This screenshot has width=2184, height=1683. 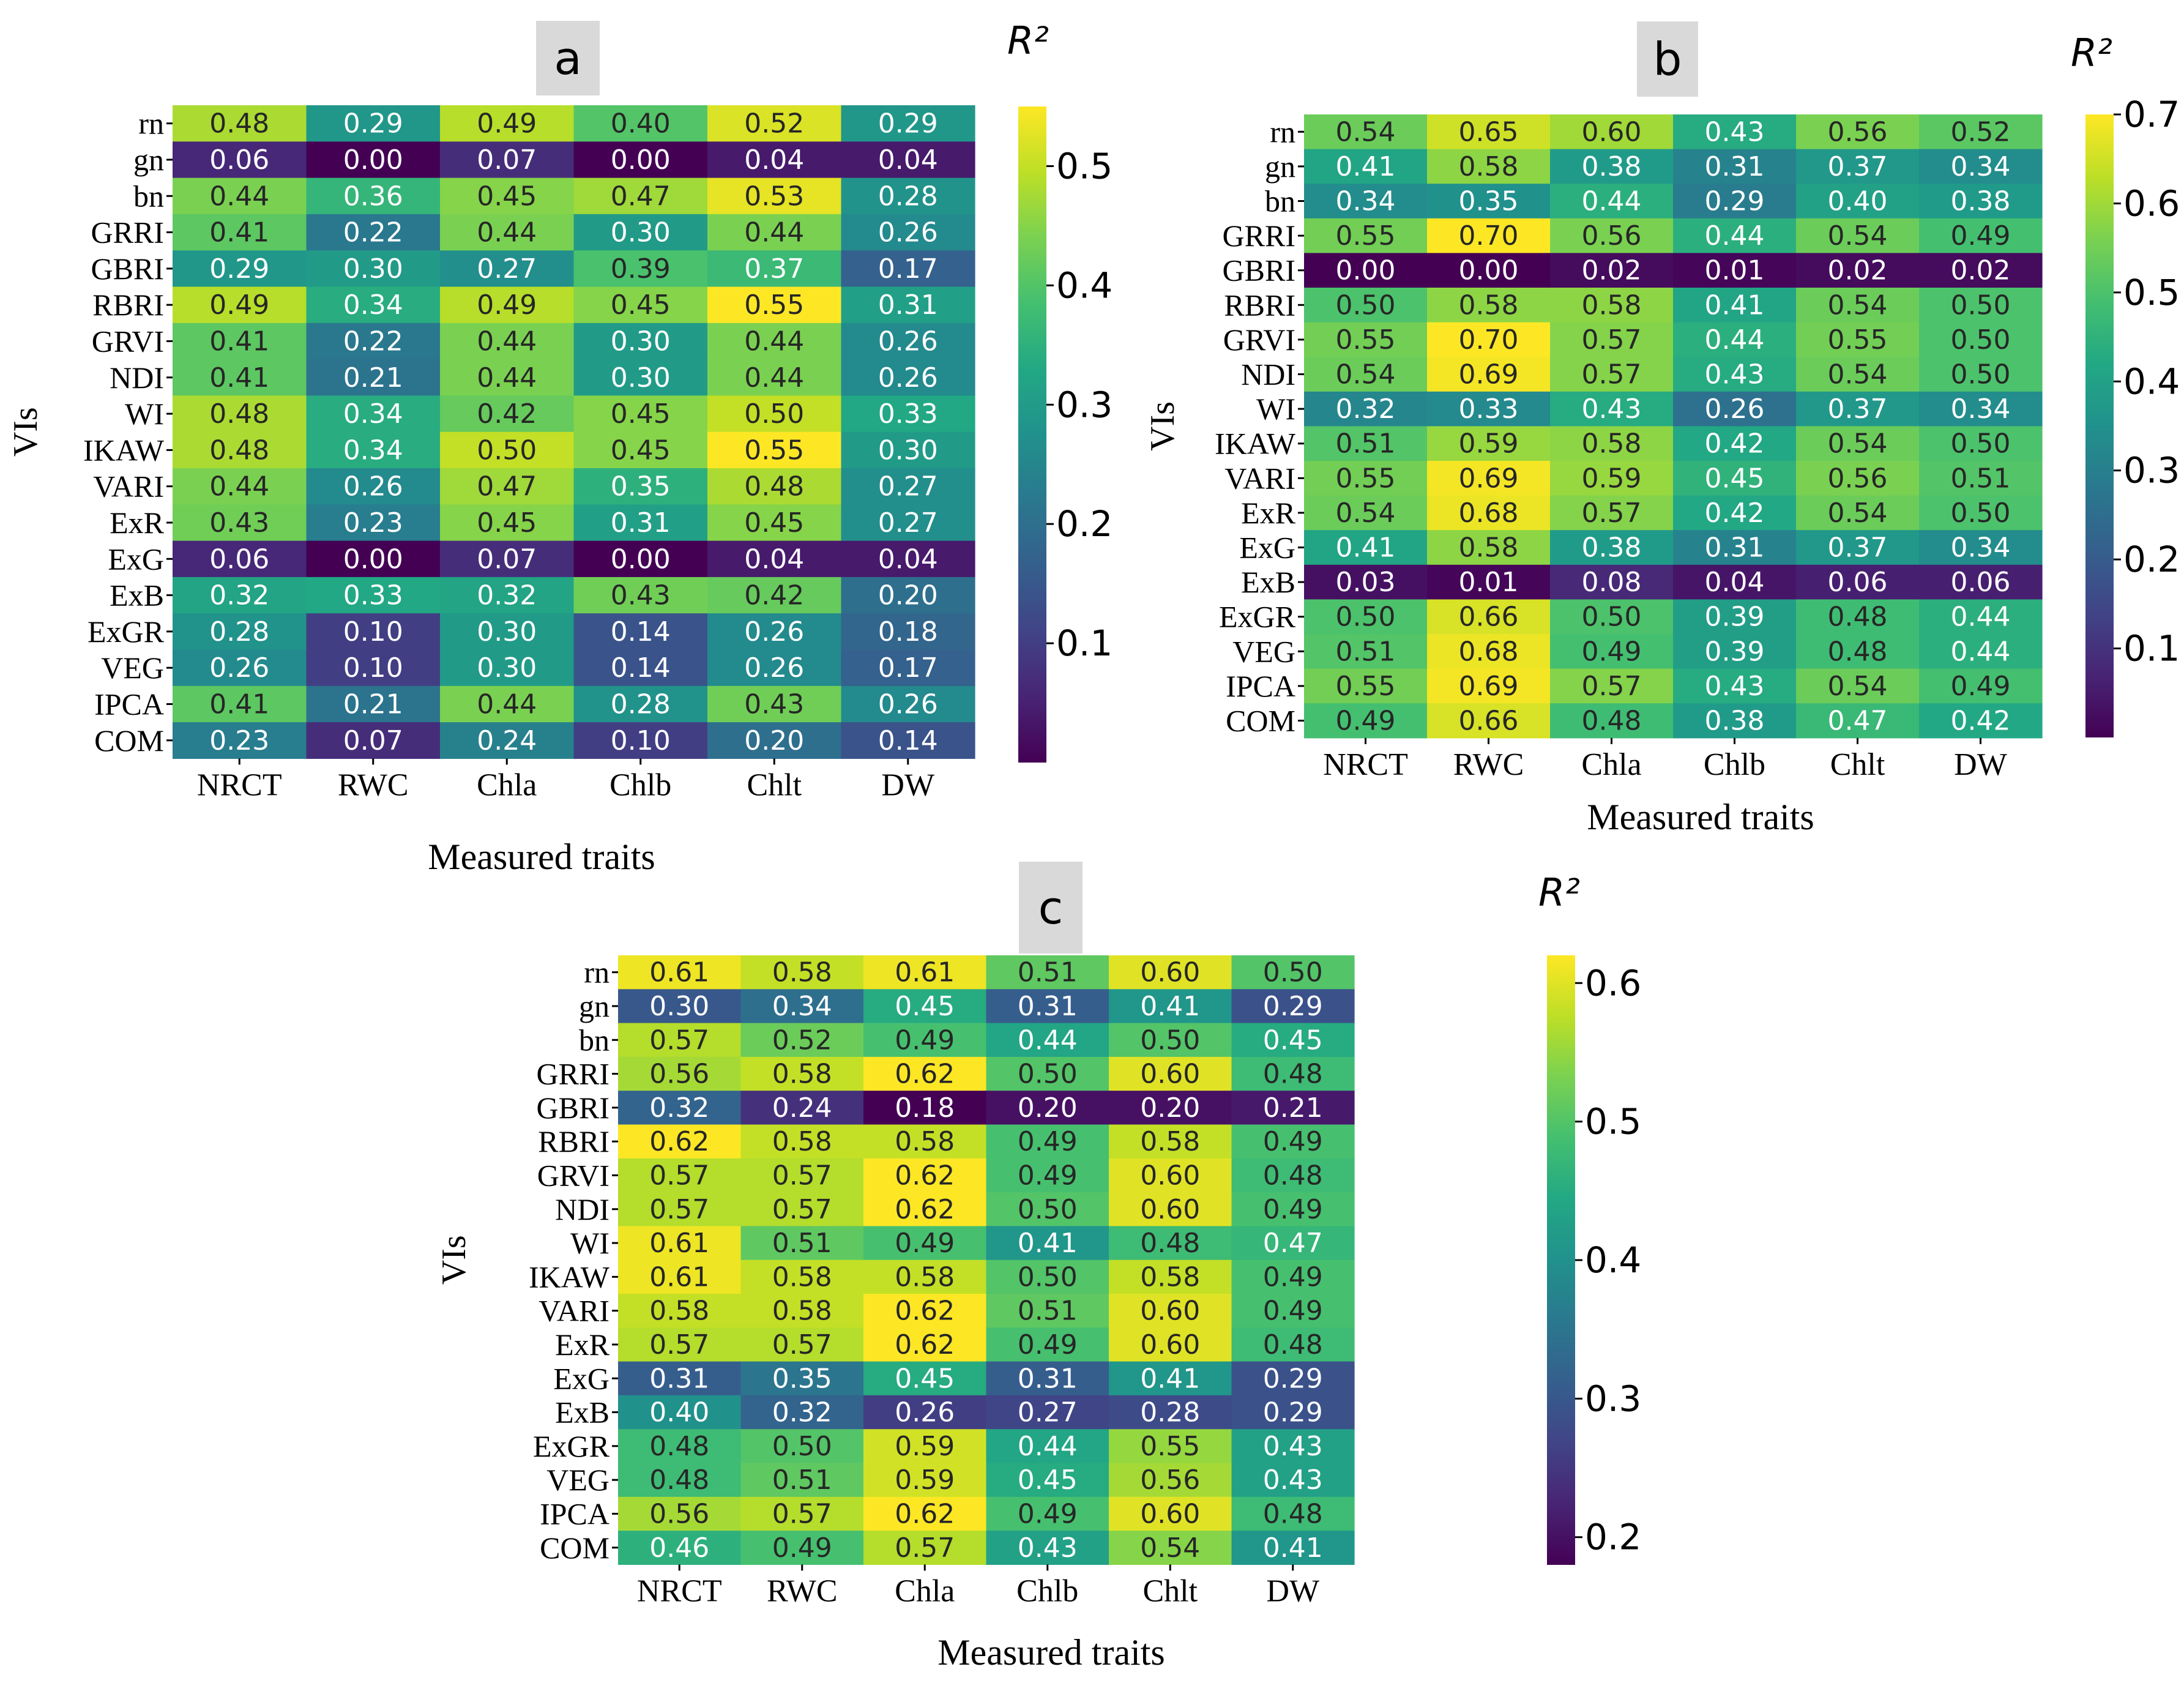 I want to click on cell-value-label: 0.10, so click(x=641, y=740).